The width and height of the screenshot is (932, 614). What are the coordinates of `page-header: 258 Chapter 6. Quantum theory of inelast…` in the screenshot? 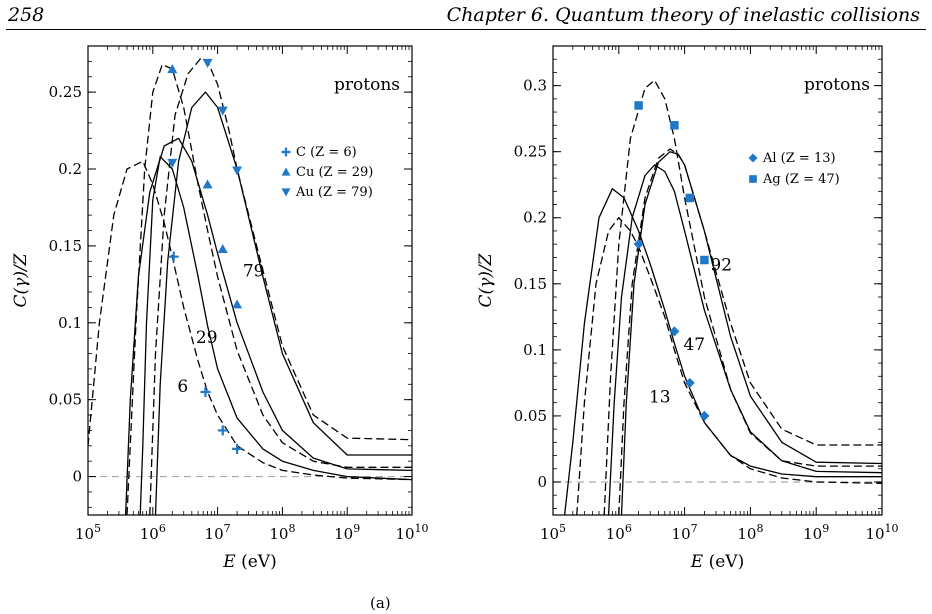 It's located at (466, 15).